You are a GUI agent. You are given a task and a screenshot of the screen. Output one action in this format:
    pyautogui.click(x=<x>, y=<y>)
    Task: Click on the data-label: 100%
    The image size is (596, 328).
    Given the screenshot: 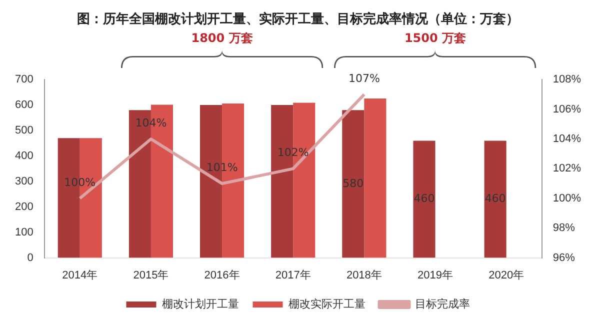 What is the action you would take?
    pyautogui.click(x=80, y=182)
    